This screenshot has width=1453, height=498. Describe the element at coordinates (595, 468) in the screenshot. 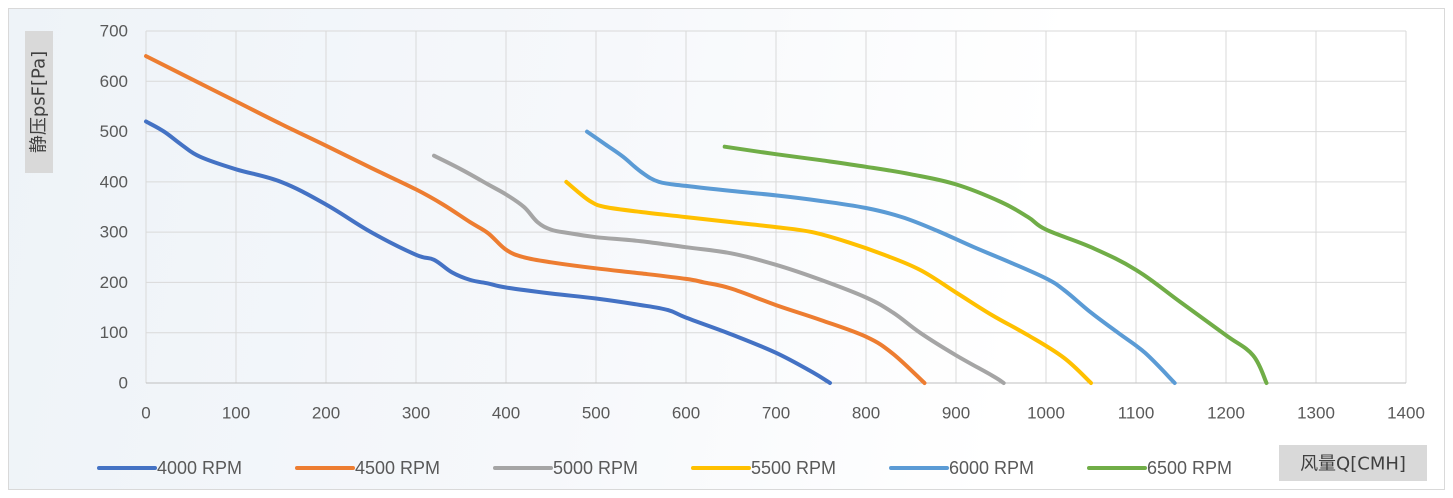

I see `legend-label: 5000 RPM` at that location.